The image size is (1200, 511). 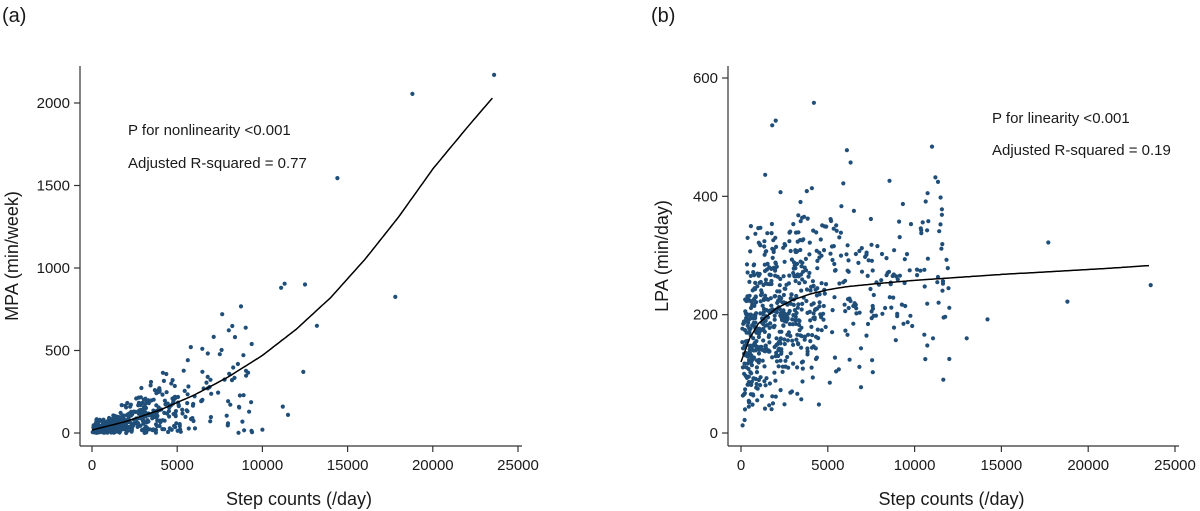 I want to click on x-tick-label: 5000, so click(x=827, y=465).